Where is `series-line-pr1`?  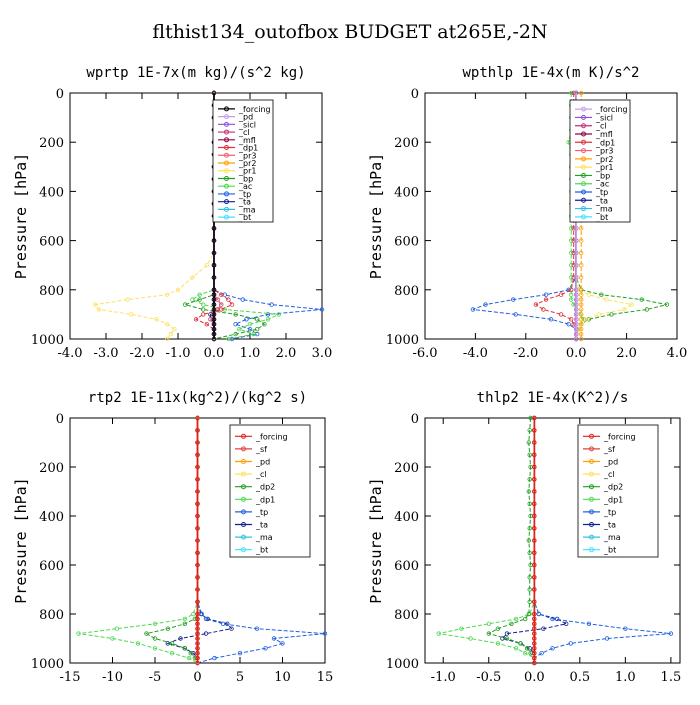 series-line-pr1 is located at coordinates (154, 216).